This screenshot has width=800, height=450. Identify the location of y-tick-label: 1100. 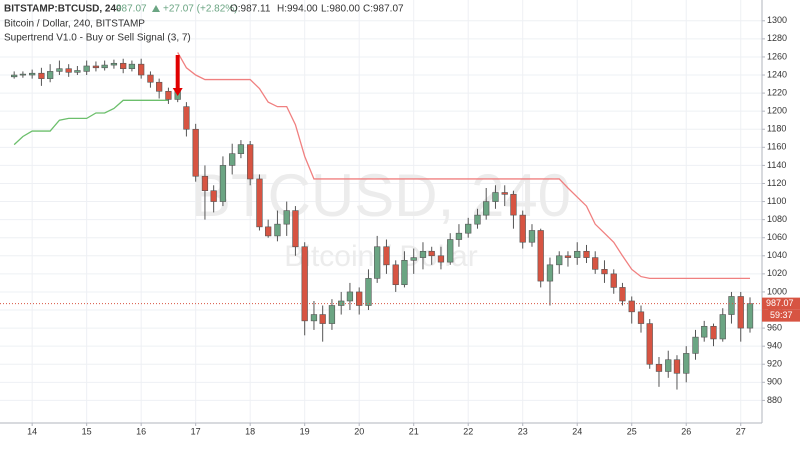
(776, 201).